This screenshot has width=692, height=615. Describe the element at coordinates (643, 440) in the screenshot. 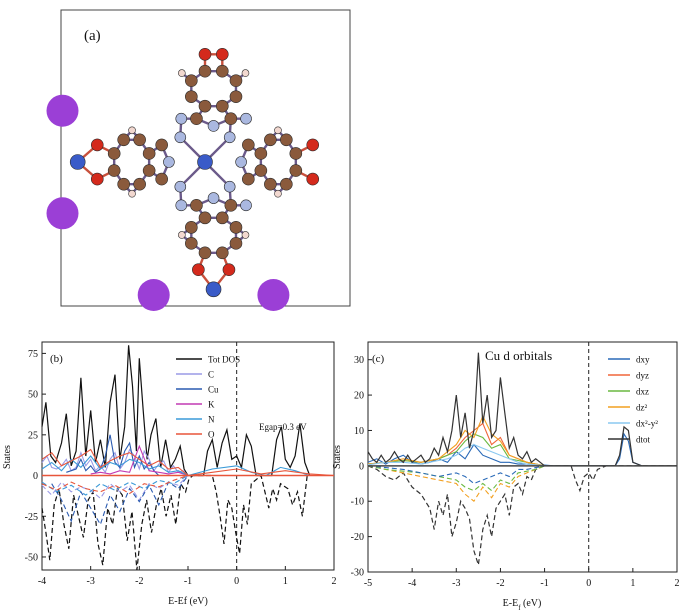

I see `legend-label: dtot` at that location.